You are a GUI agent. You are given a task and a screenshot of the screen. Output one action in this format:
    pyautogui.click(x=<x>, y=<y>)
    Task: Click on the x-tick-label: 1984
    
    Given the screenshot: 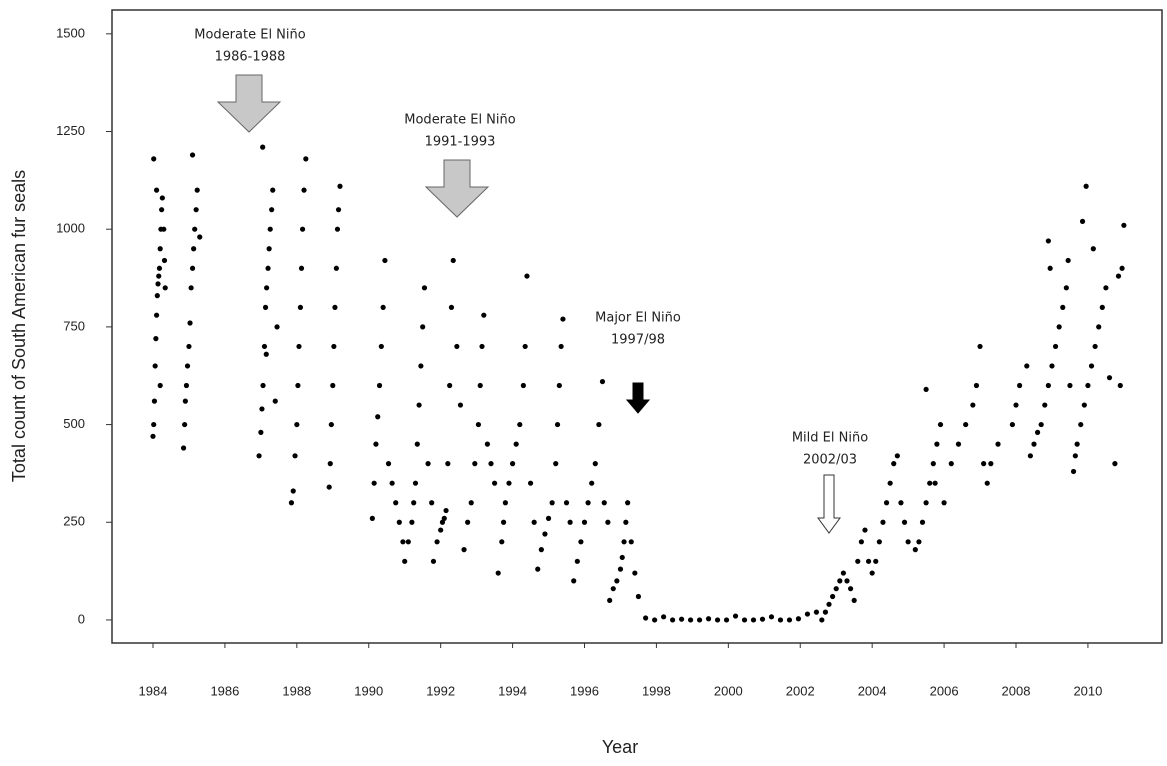 What is the action you would take?
    pyautogui.click(x=153, y=690)
    